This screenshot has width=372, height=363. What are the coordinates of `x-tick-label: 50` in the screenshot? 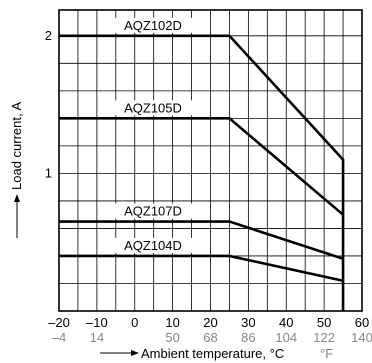 It's located at (324, 322).